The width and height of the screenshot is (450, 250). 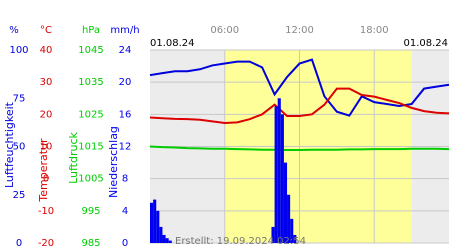 I want to click on y-tick-label: 1045, so click(x=90, y=50).